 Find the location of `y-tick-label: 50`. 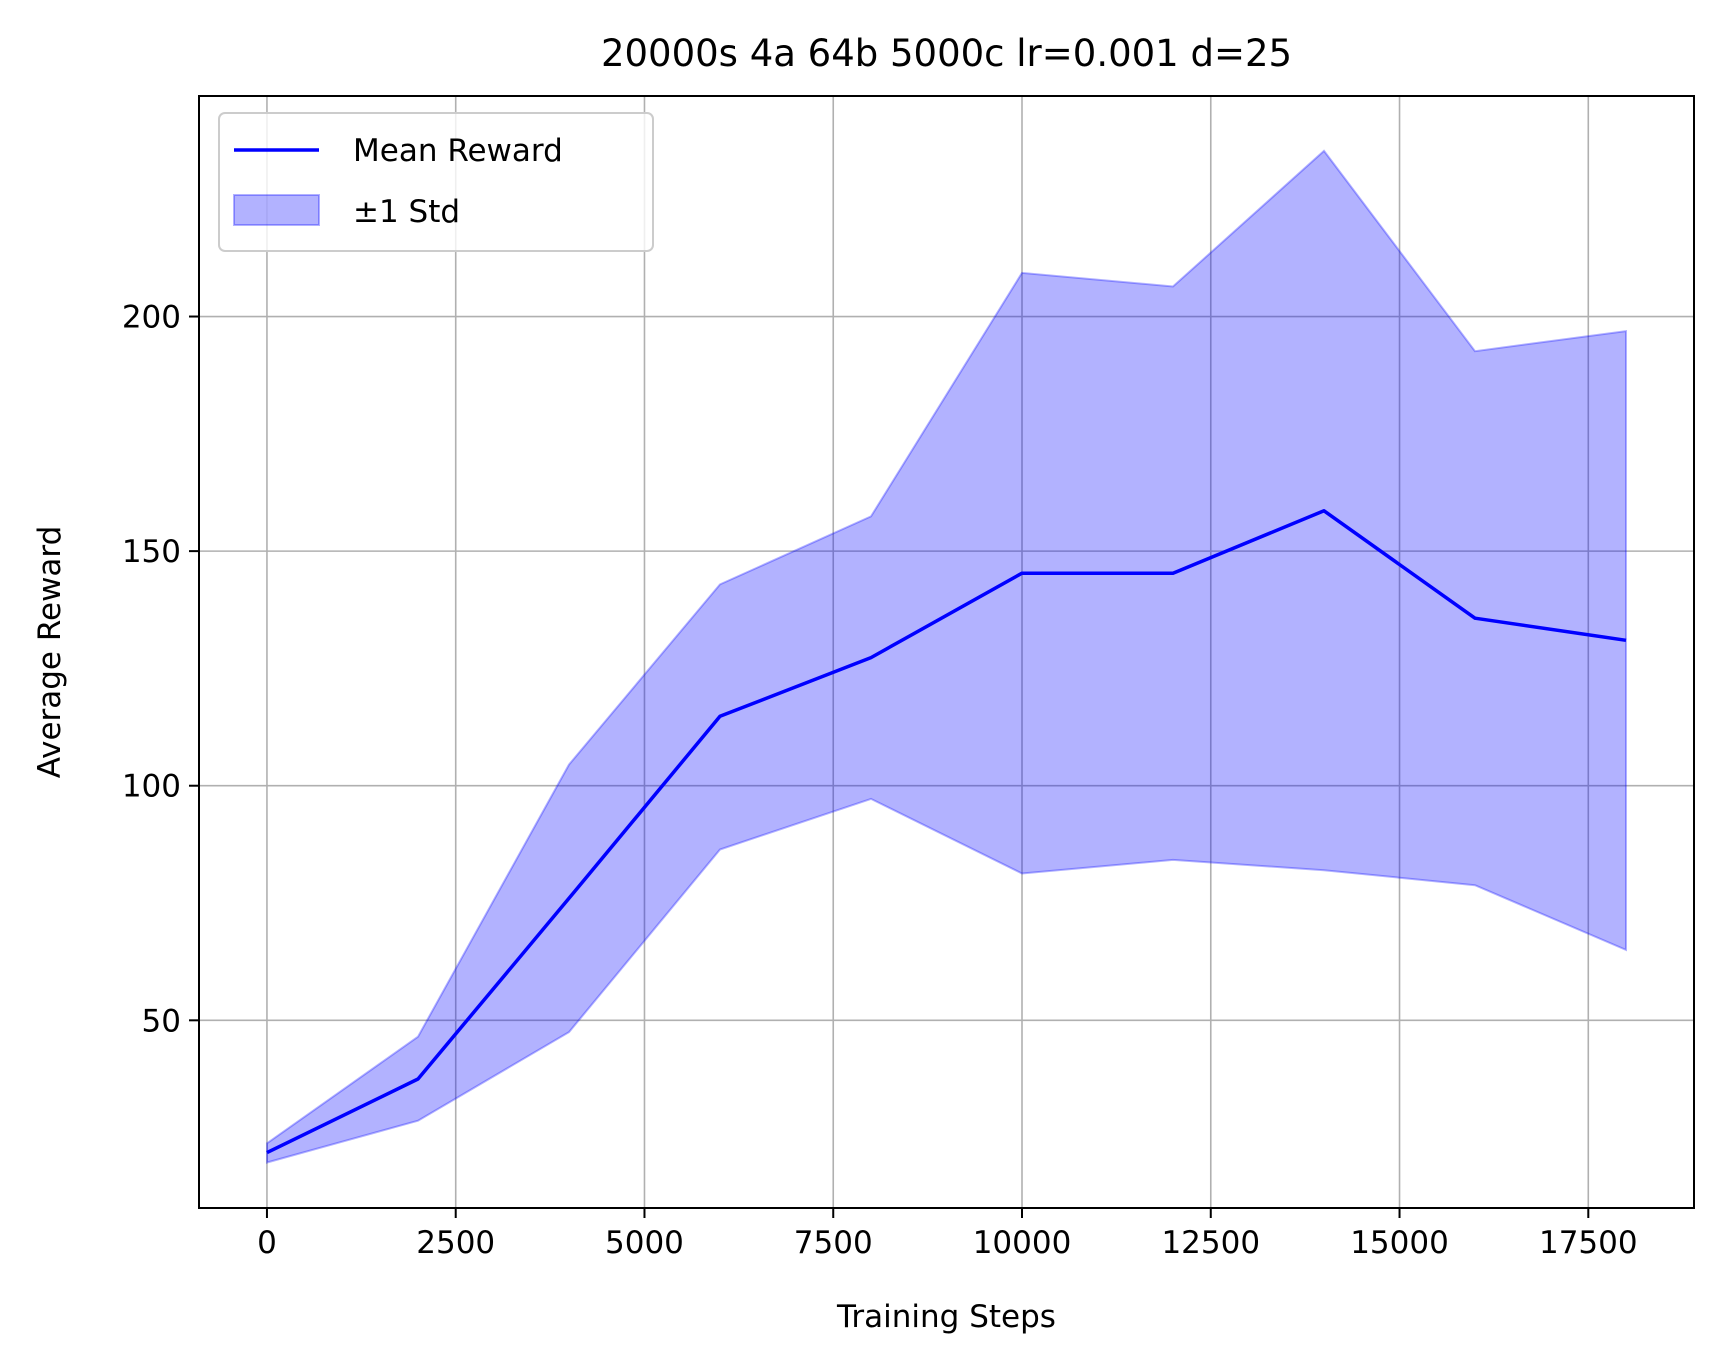

y-tick-label: 50 is located at coordinates (161, 1021).